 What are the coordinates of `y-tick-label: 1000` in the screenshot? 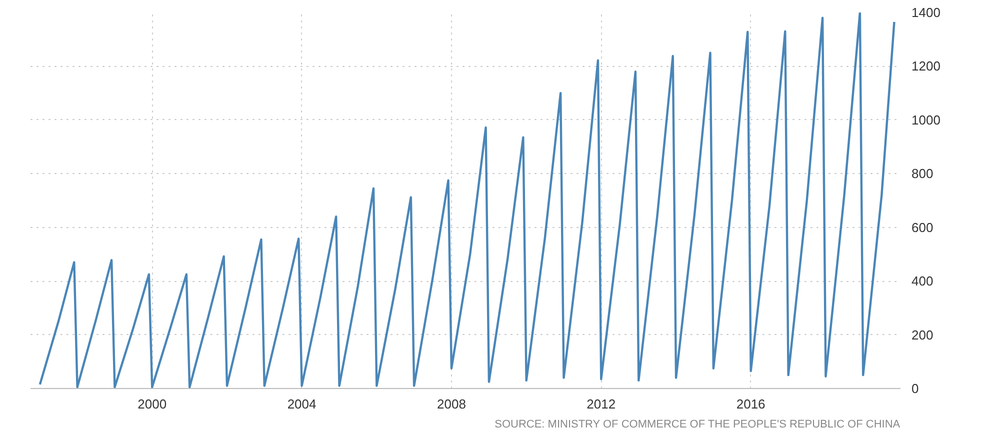 It's located at (926, 120).